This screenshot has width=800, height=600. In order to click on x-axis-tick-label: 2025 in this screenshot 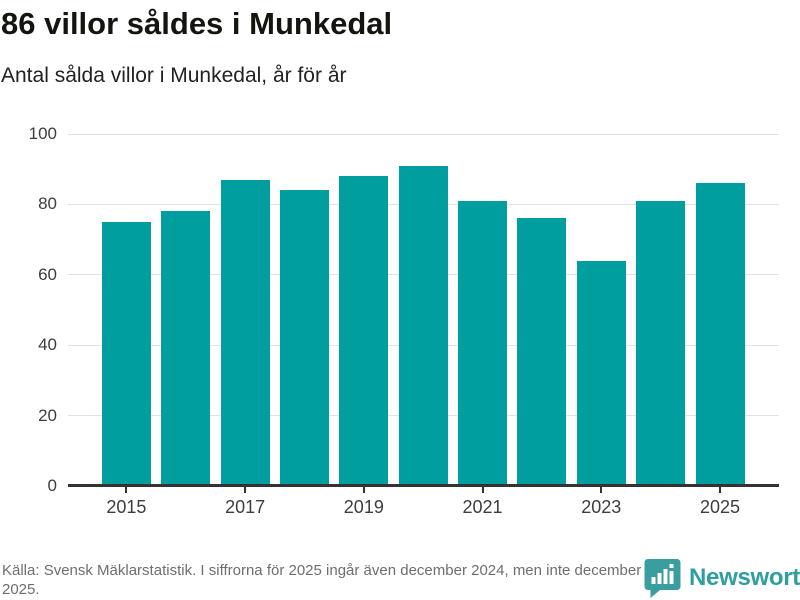, I will do `click(720, 507)`.